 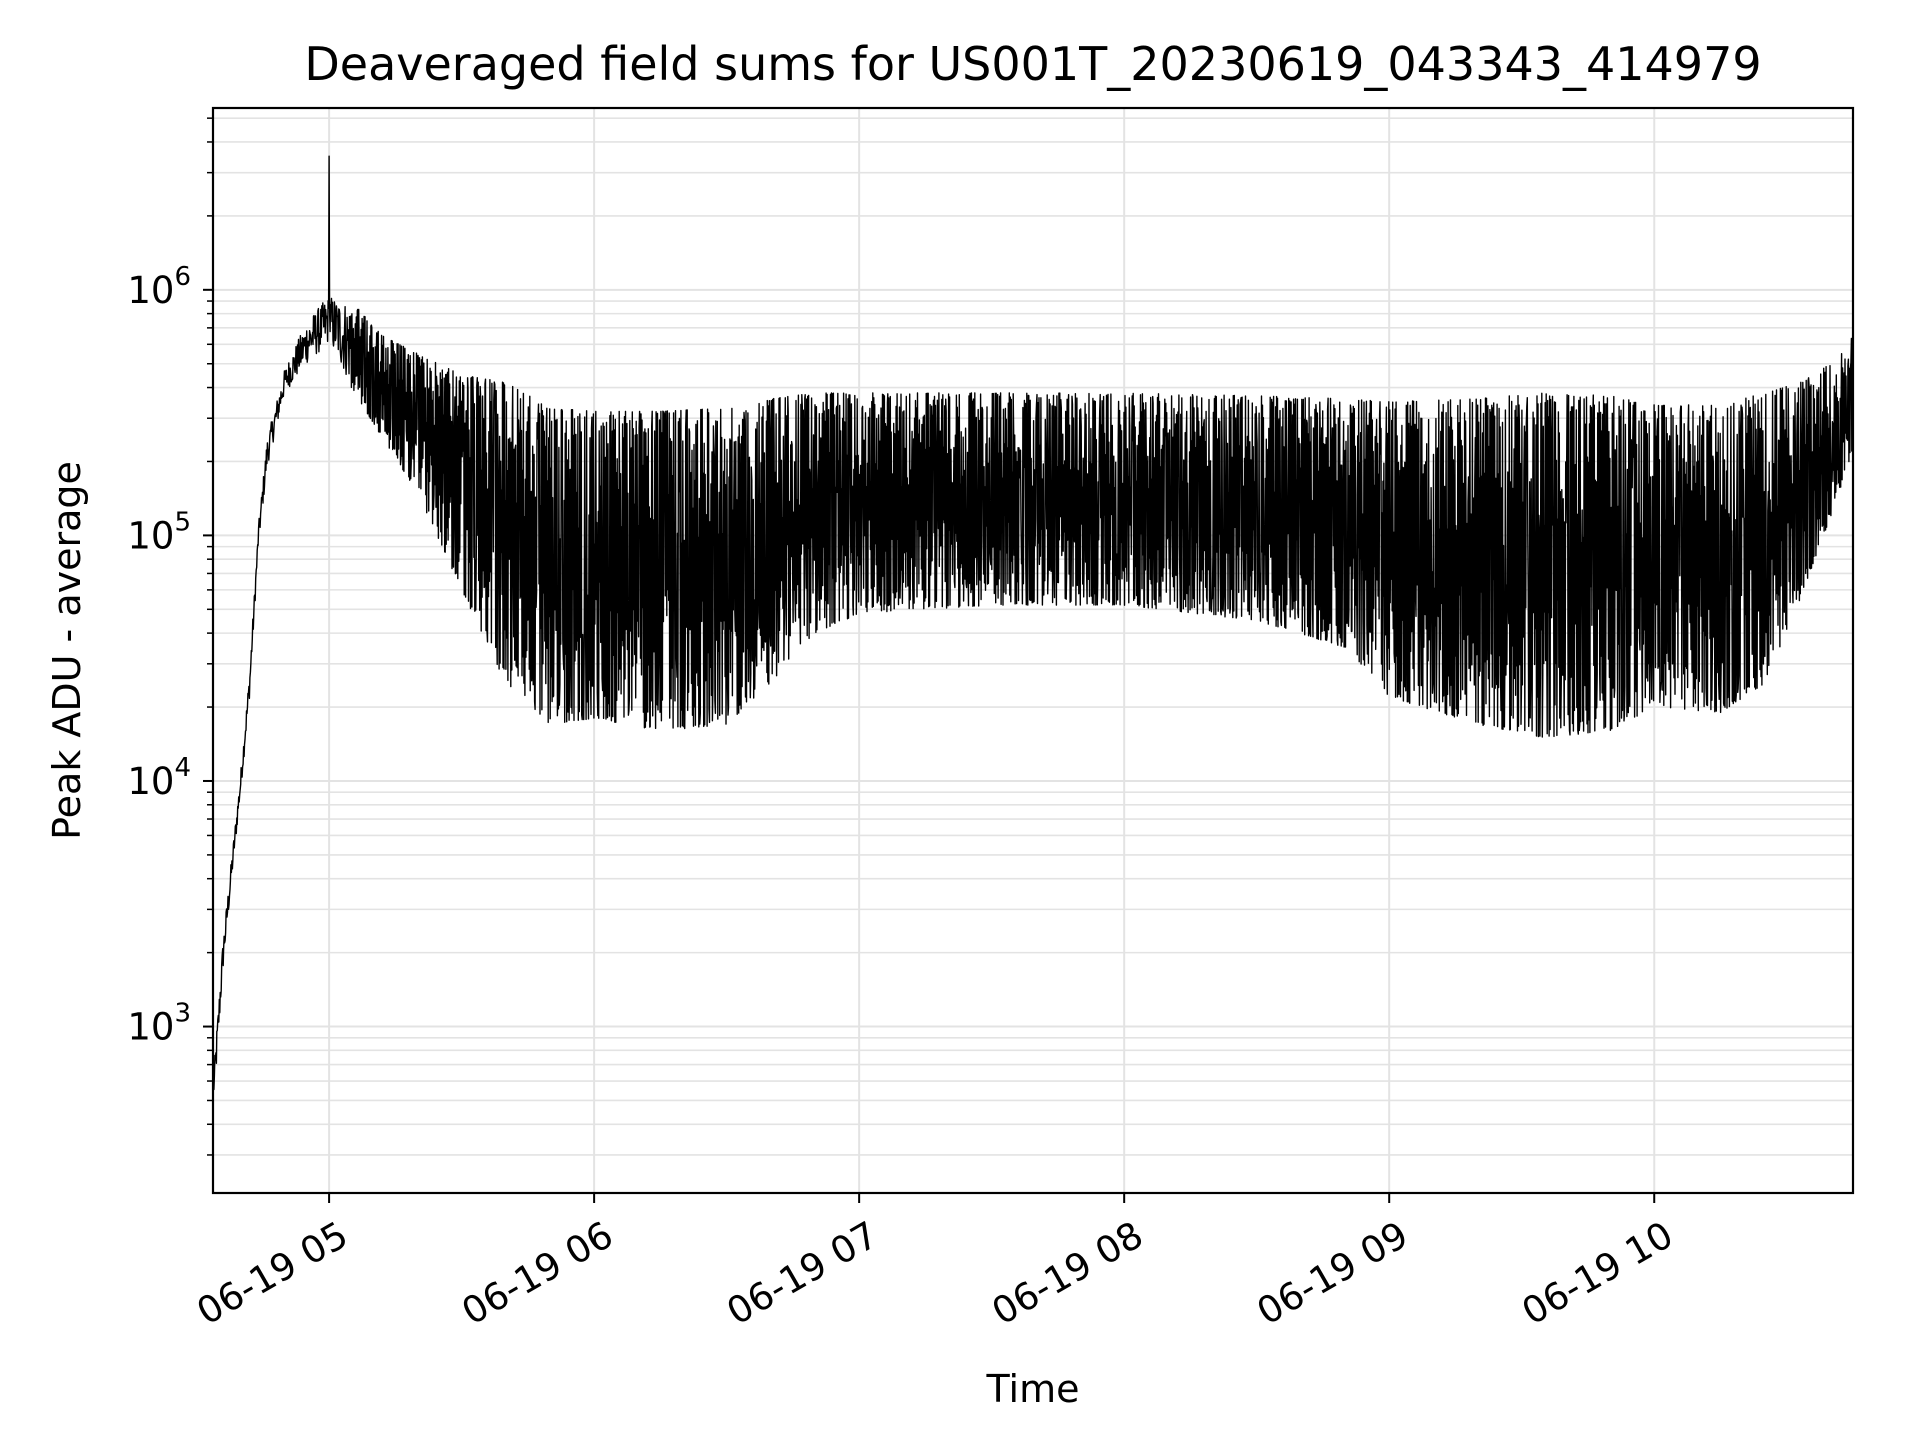 I want to click on y-tick-exponent: 3, so click(x=182, y=1014).